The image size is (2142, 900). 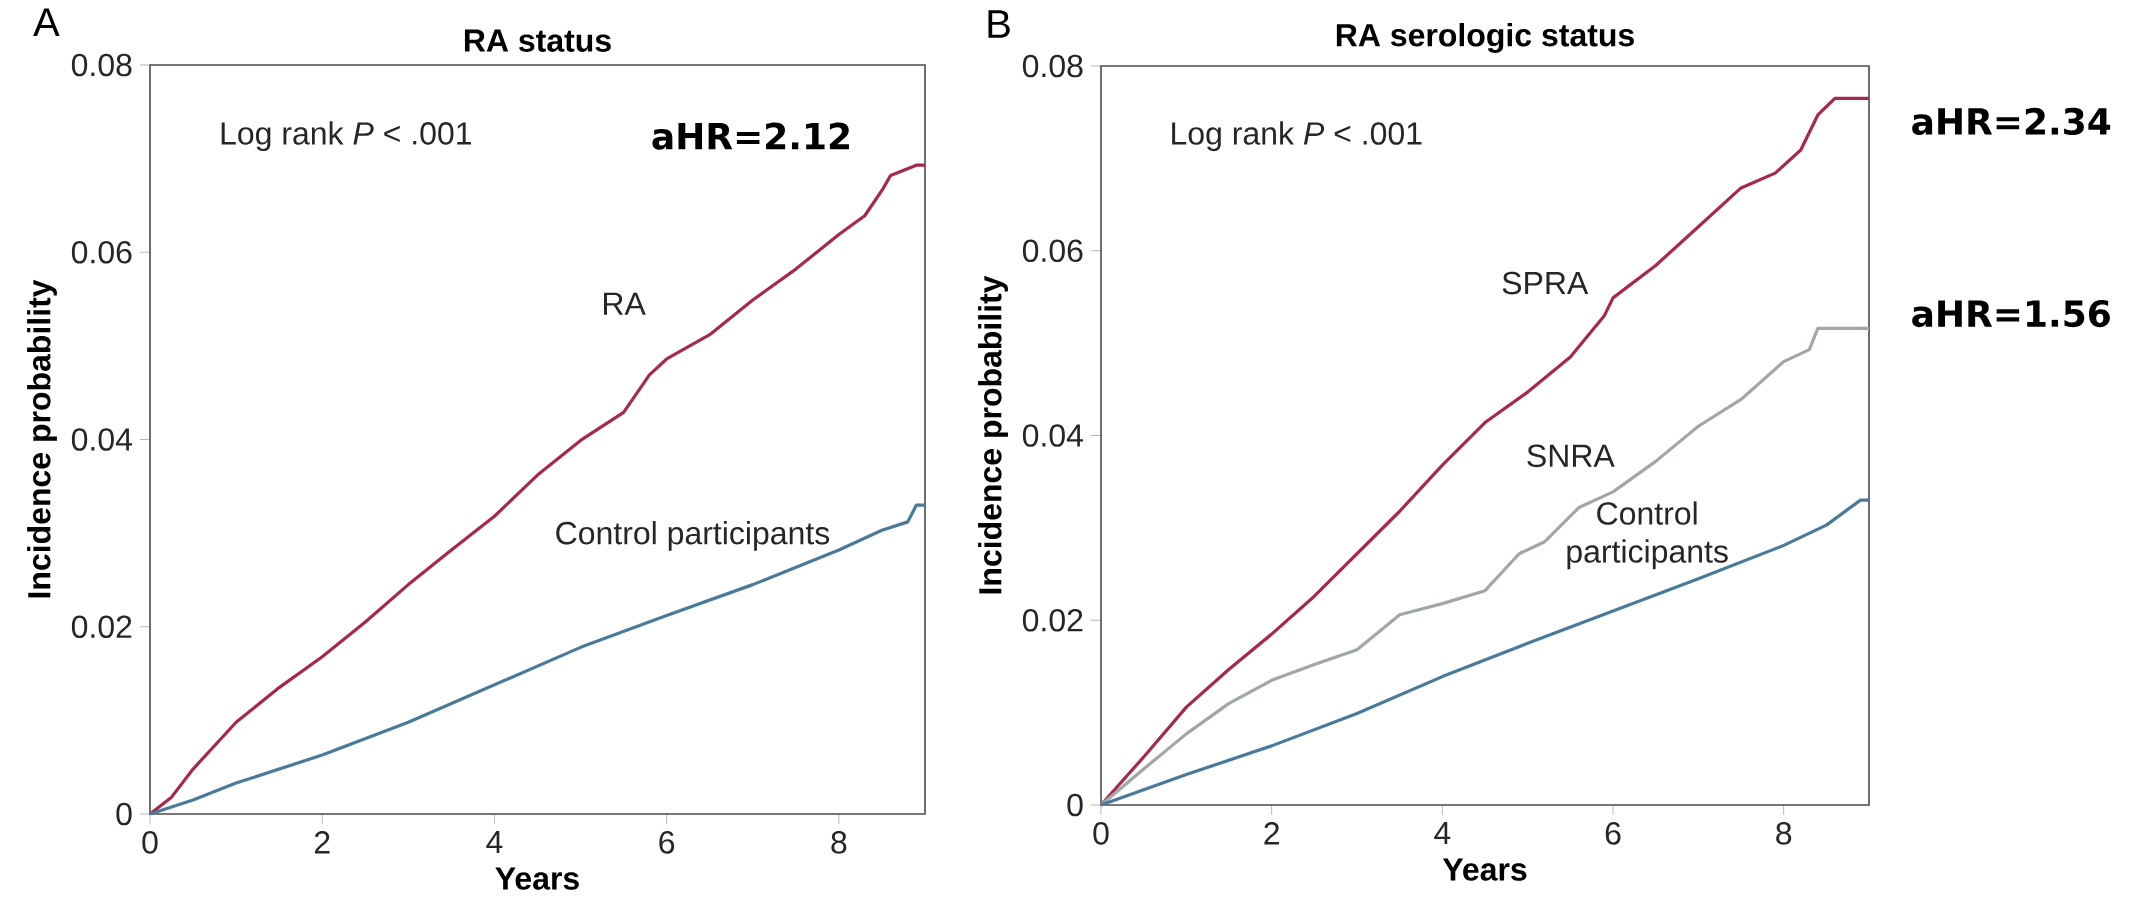 What do you see at coordinates (2011, 313) in the screenshot?
I see `text: aHR=1.56` at bounding box center [2011, 313].